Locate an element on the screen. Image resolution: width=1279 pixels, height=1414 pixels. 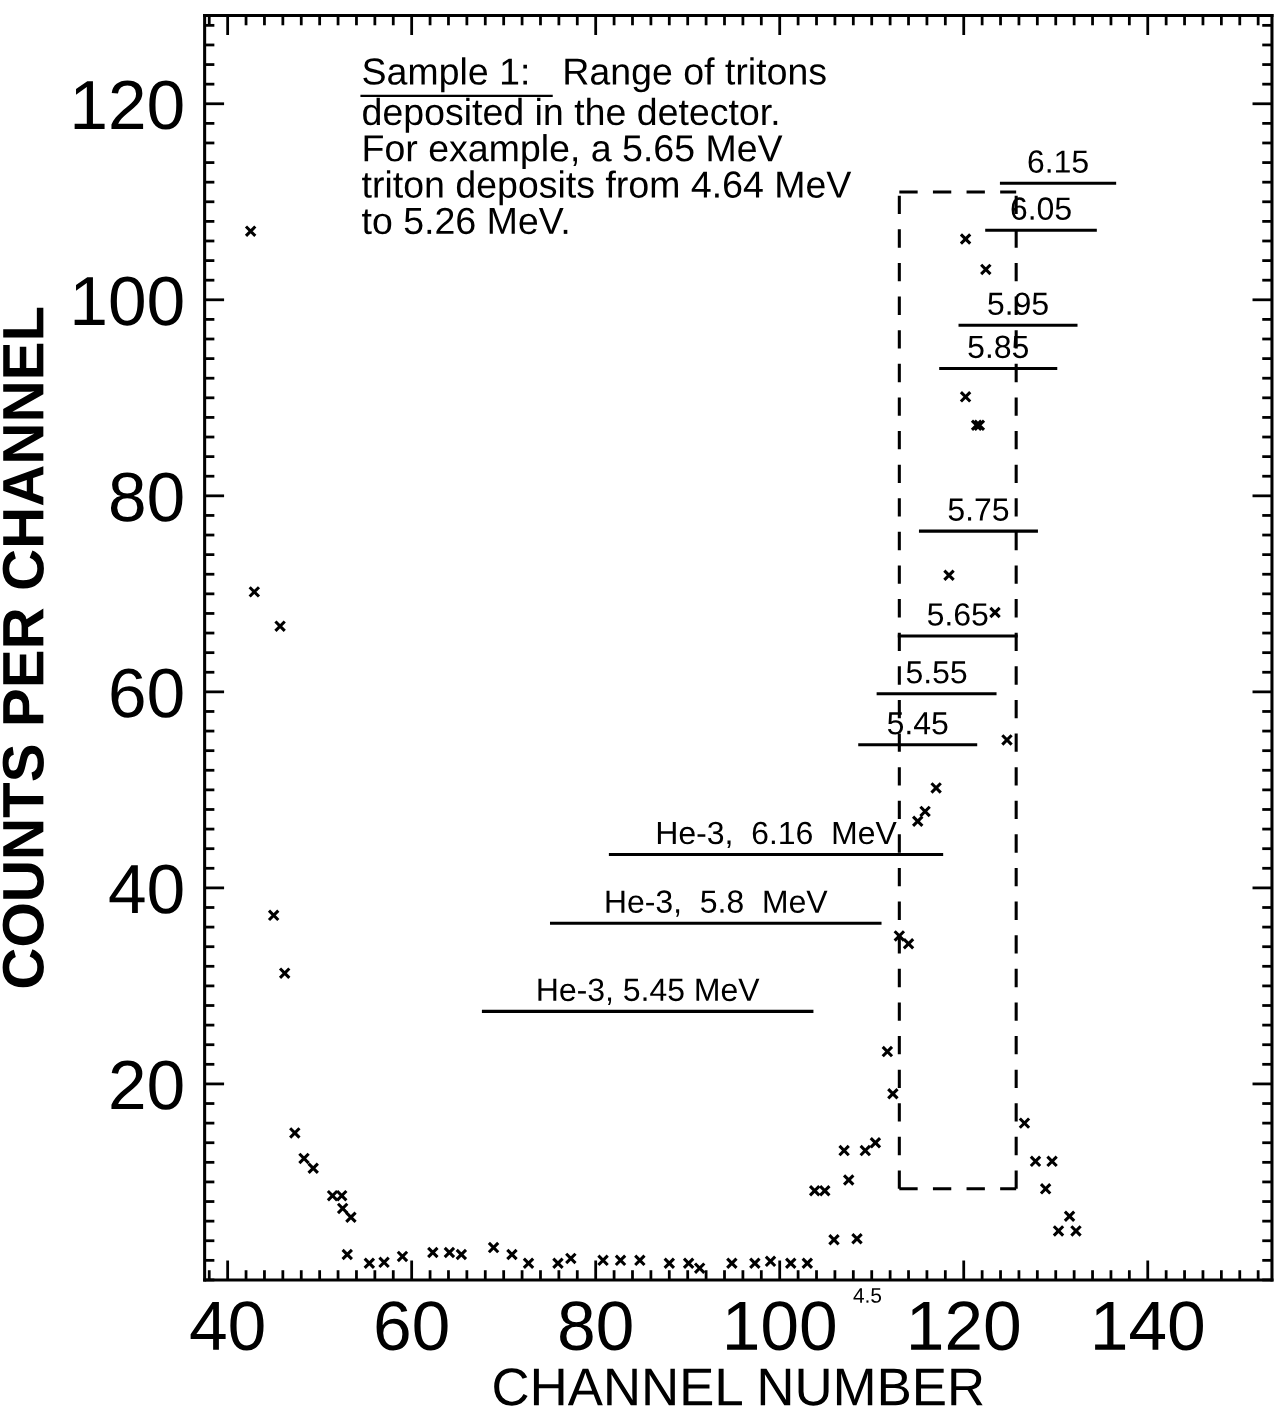
x-tick-label: 80 is located at coordinates (596, 1326).